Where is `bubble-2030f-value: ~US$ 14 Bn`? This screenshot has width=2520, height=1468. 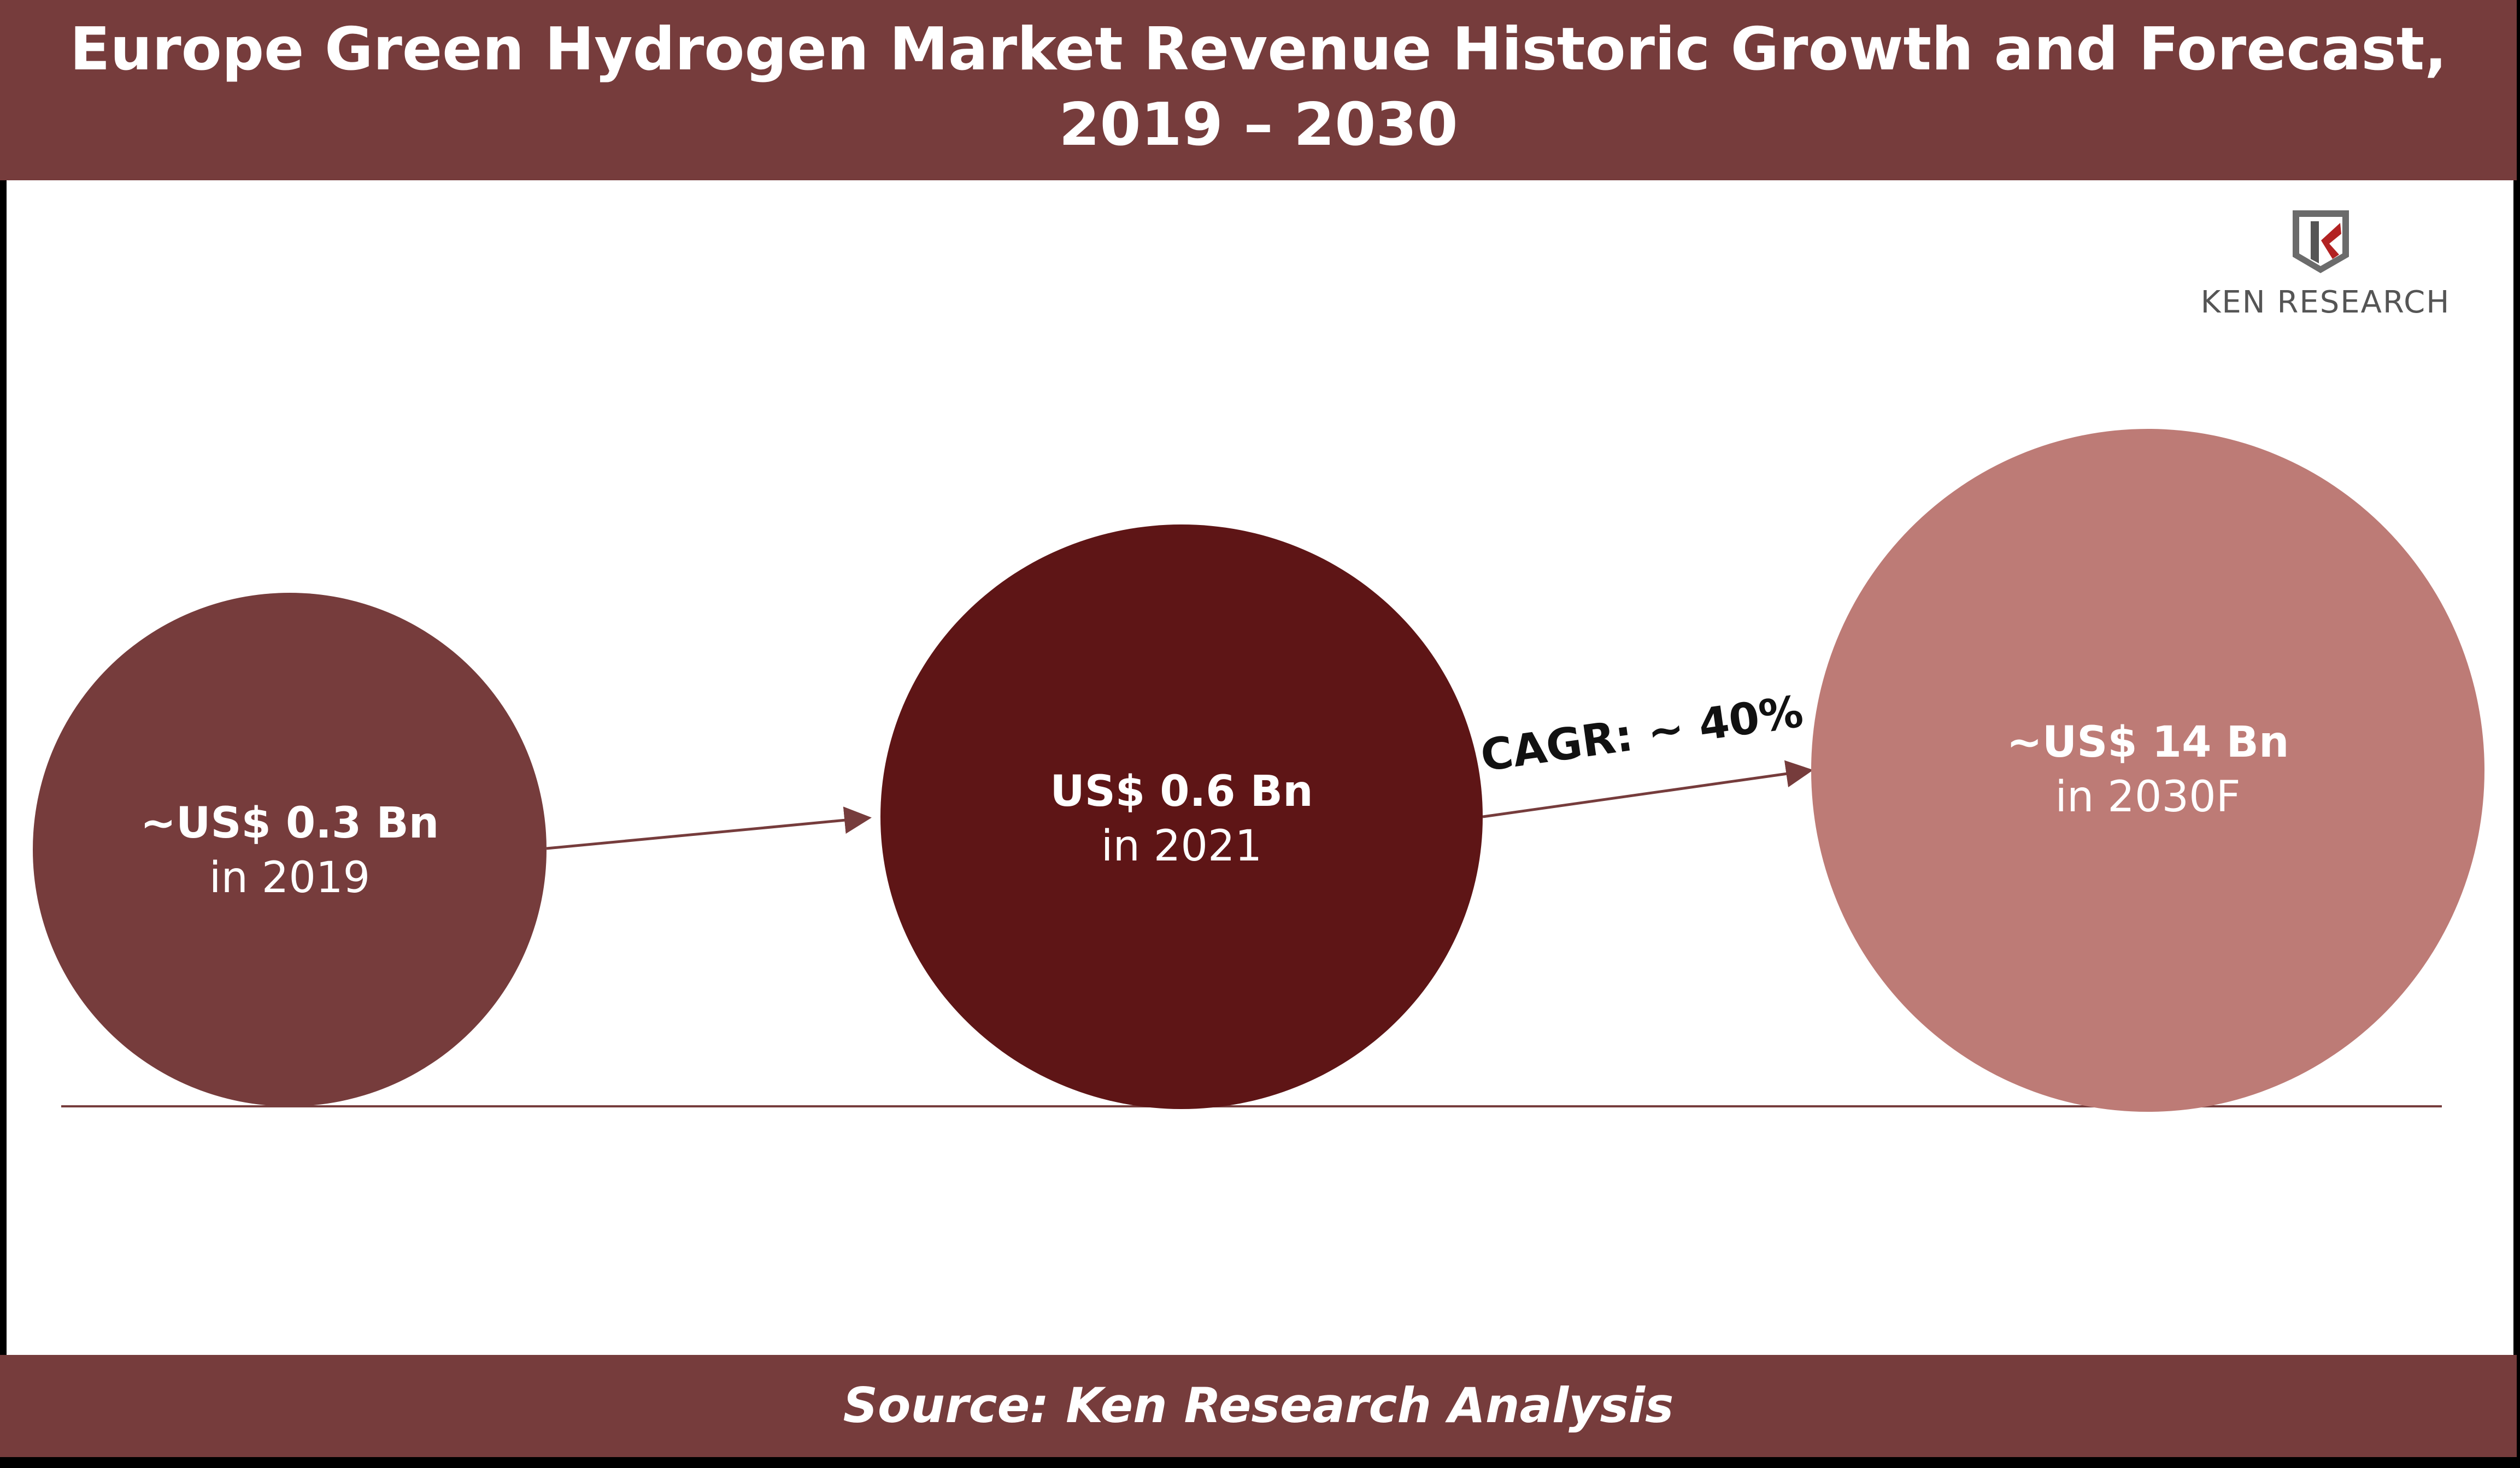
bubble-2030f-value: ~US$ 14 Bn is located at coordinates (2148, 742).